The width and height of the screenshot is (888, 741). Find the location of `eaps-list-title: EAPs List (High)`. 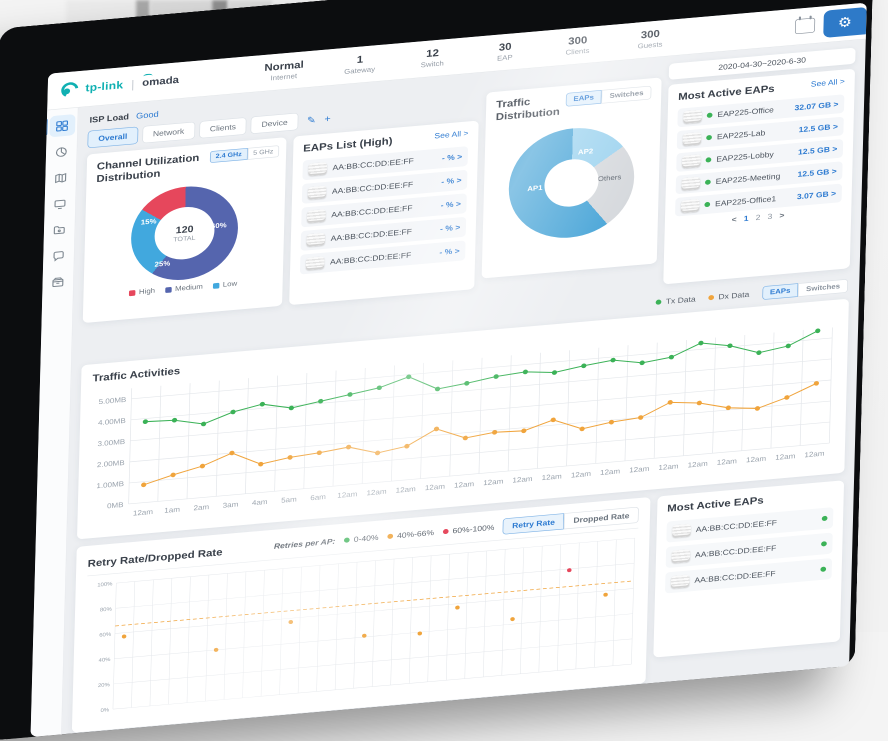

eaps-list-title: EAPs List (High) is located at coordinates (348, 145).